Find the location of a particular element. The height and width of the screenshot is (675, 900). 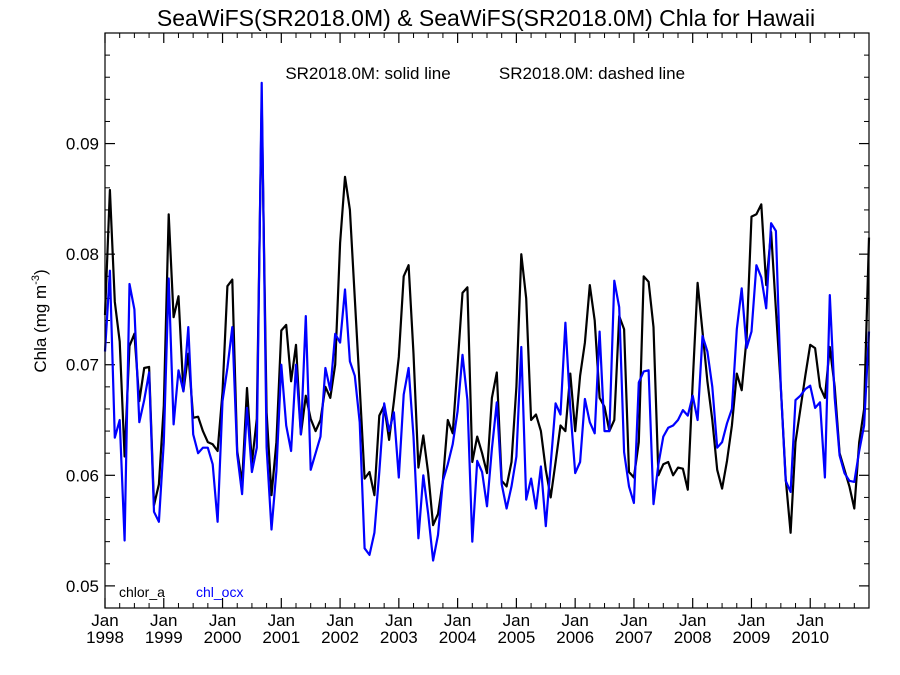

x-tick-label-year: 2010 is located at coordinates (810, 637).